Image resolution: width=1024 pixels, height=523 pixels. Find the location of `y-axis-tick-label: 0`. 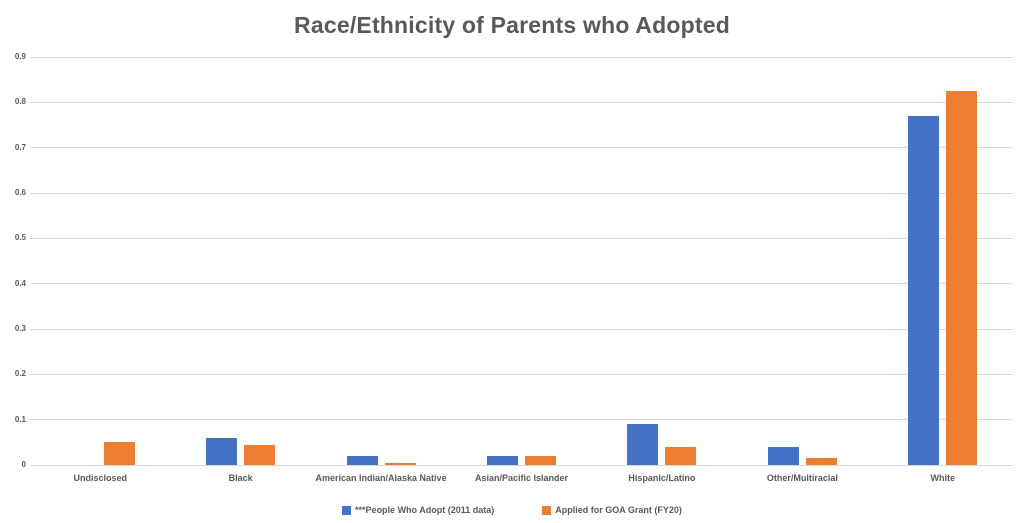

y-axis-tick-label: 0 is located at coordinates (23, 464).